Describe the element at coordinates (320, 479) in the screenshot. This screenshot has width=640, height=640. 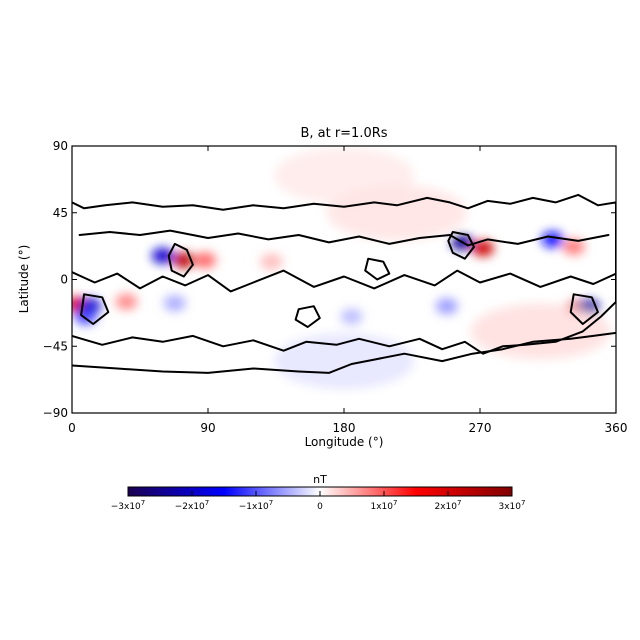
I see `colorbar-label: nT` at that location.